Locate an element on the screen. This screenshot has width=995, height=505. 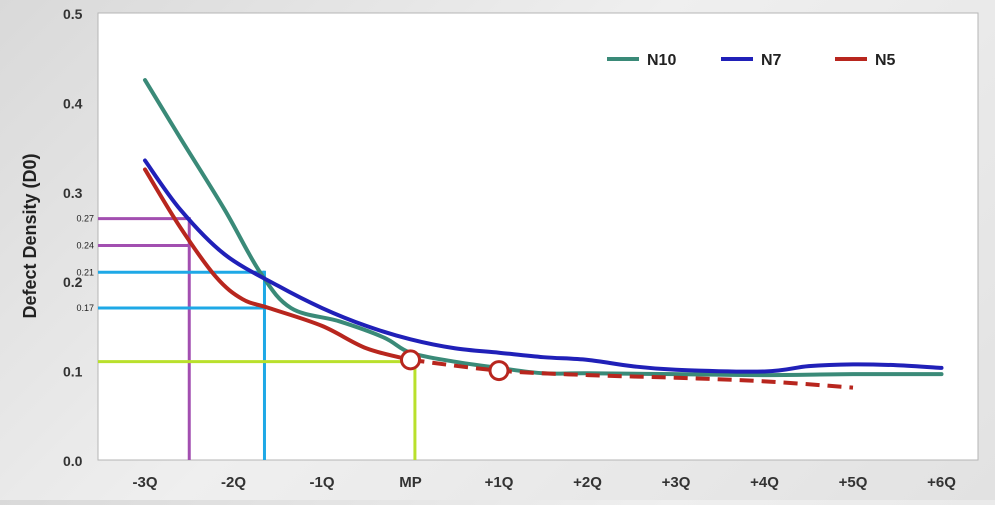
y-tick-label: 0.5 is located at coordinates (73, 14).